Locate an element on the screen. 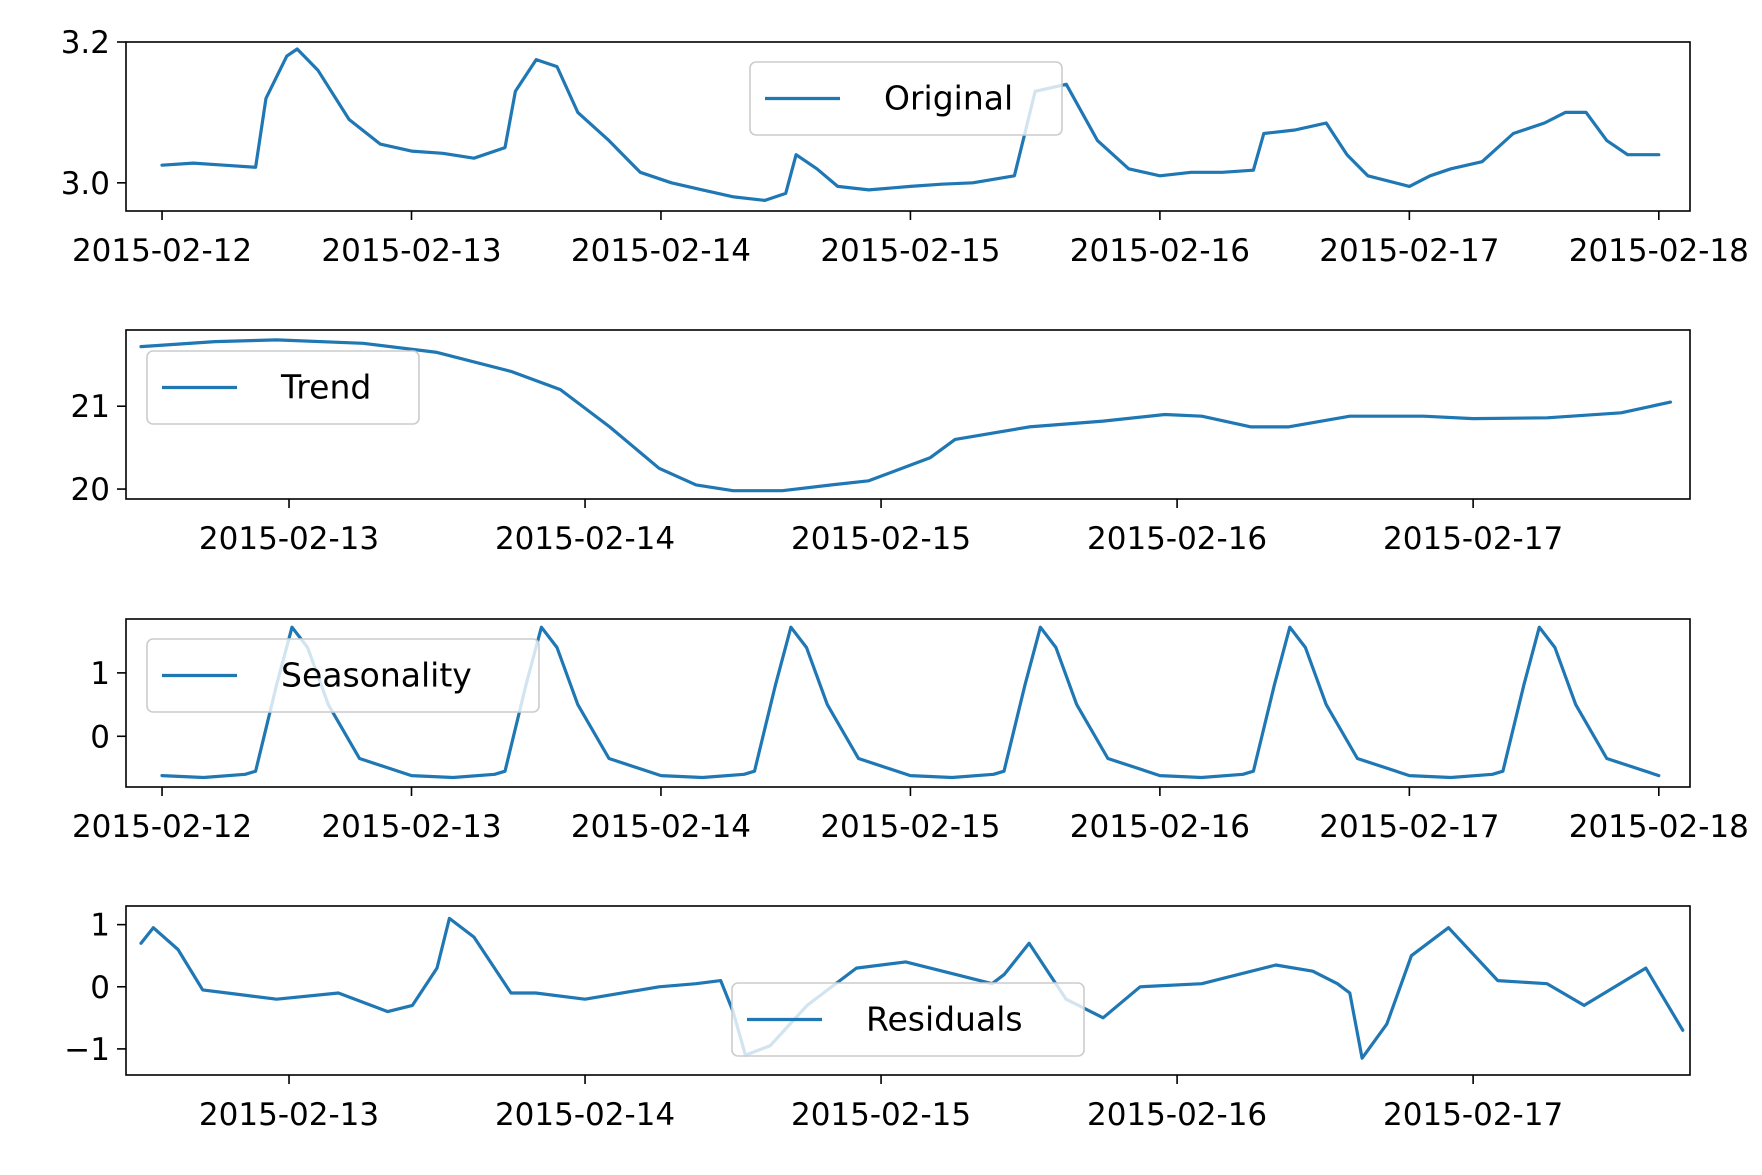 Image resolution: width=1762 pixels, height=1175 pixels. y-tick-label: 3.0 is located at coordinates (85, 184).